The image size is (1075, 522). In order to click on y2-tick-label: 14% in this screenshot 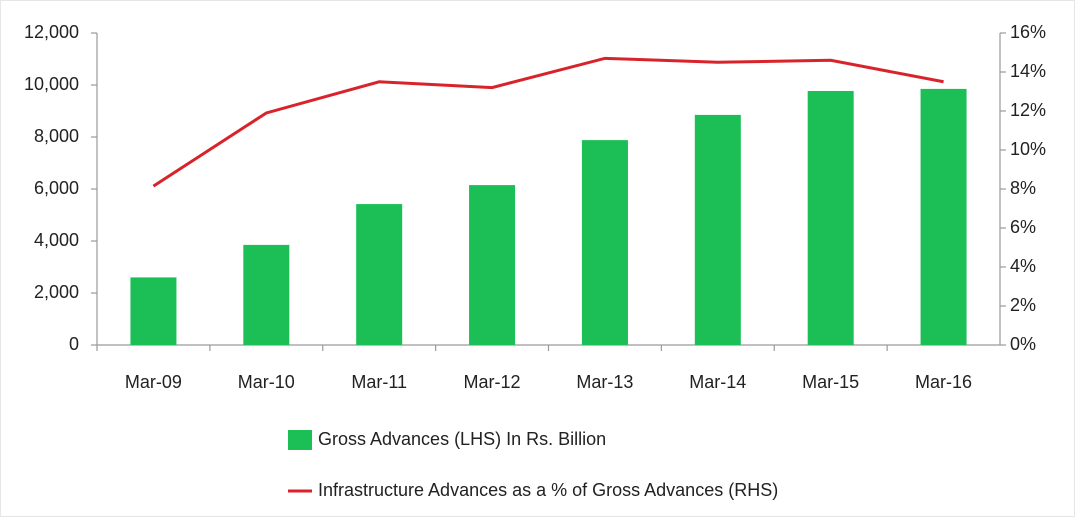, I will do `click(1028, 71)`.